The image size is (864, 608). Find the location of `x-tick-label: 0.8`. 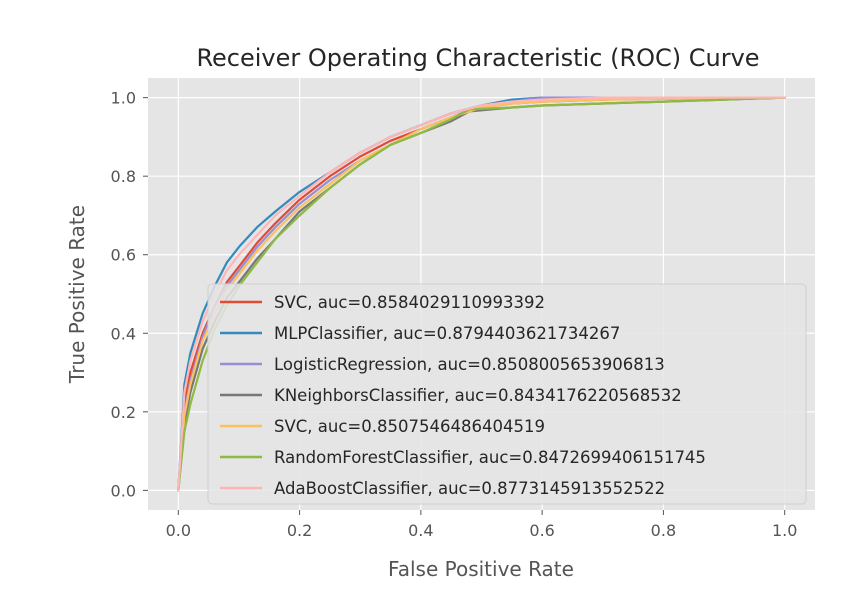

x-tick-label: 0.8 is located at coordinates (663, 530).